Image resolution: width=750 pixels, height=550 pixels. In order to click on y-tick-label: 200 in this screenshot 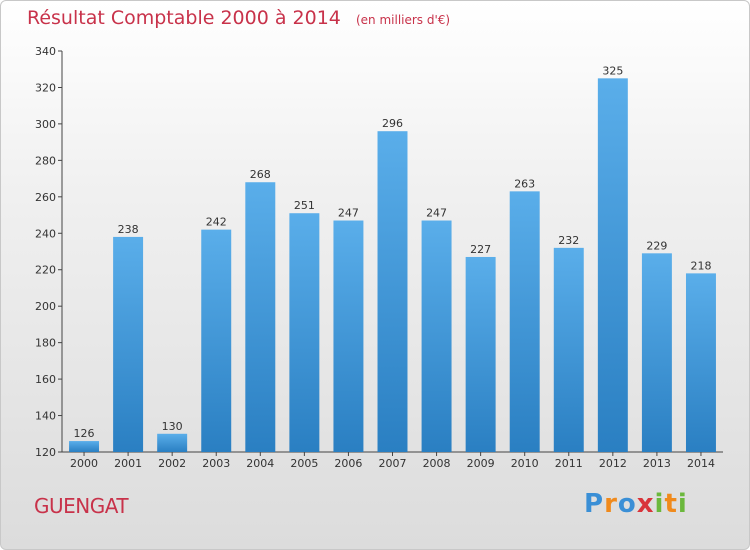, I will do `click(45, 306)`.